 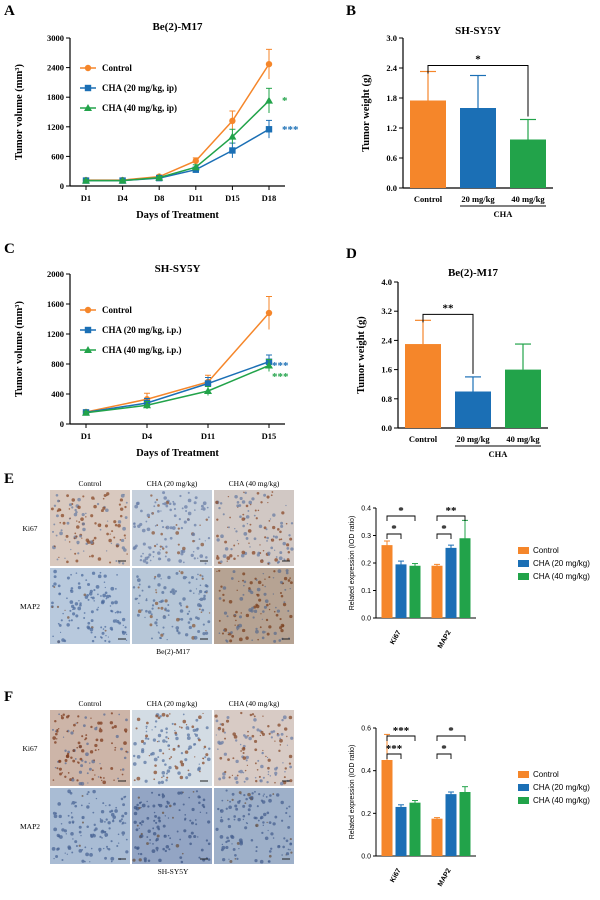 I want to click on y-tick-label: 400, so click(x=57, y=394).